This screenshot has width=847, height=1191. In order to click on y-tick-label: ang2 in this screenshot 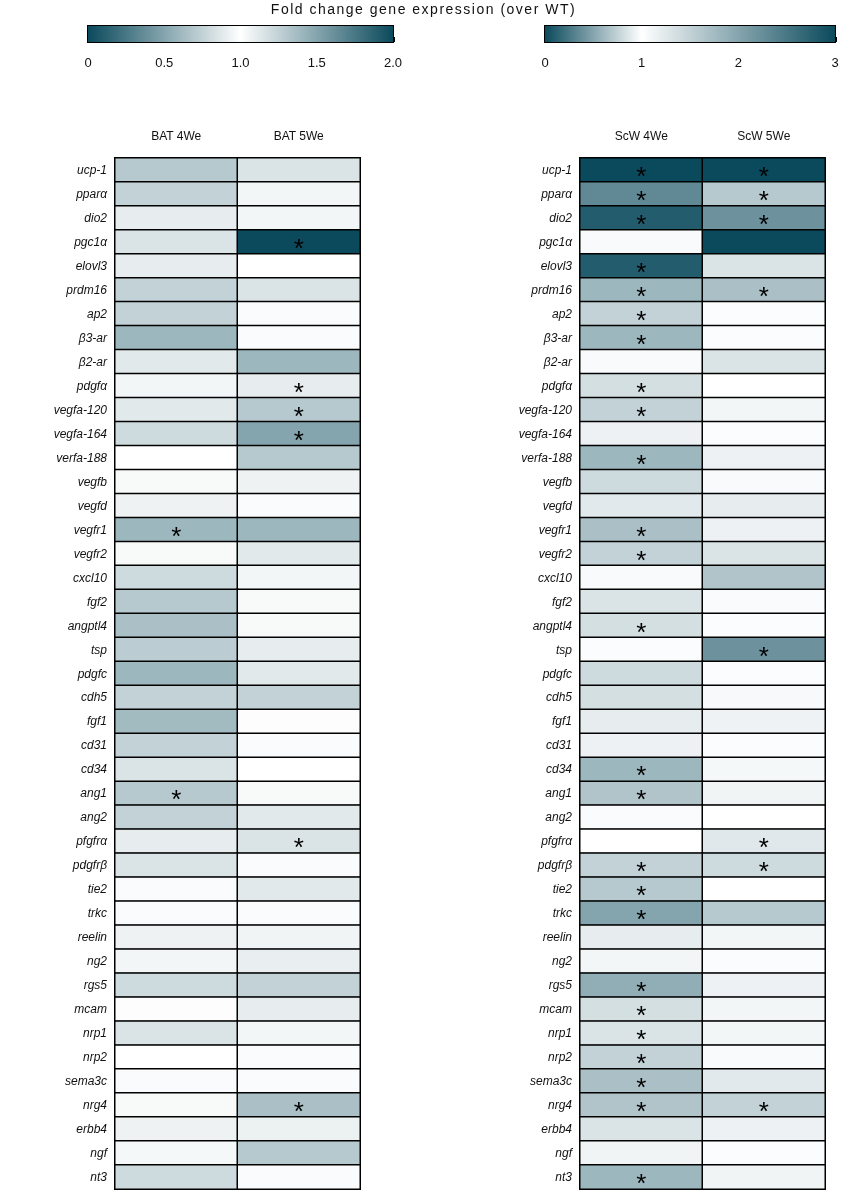, I will do `click(94, 817)`.